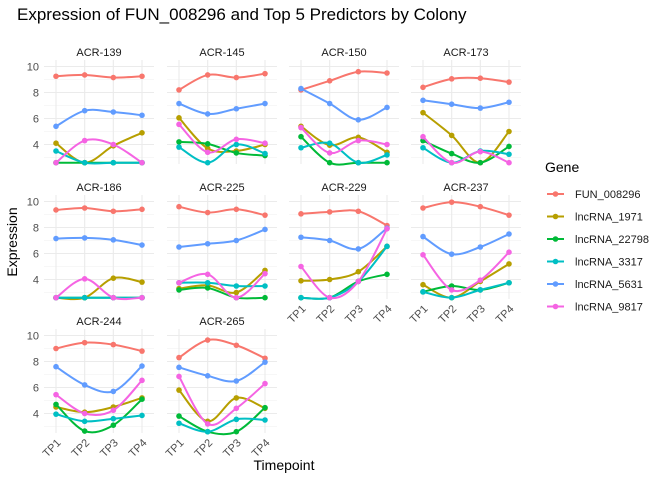 This screenshot has width=672, height=480. What do you see at coordinates (562, 167) in the screenshot?
I see `legend-title: Gene` at bounding box center [562, 167].